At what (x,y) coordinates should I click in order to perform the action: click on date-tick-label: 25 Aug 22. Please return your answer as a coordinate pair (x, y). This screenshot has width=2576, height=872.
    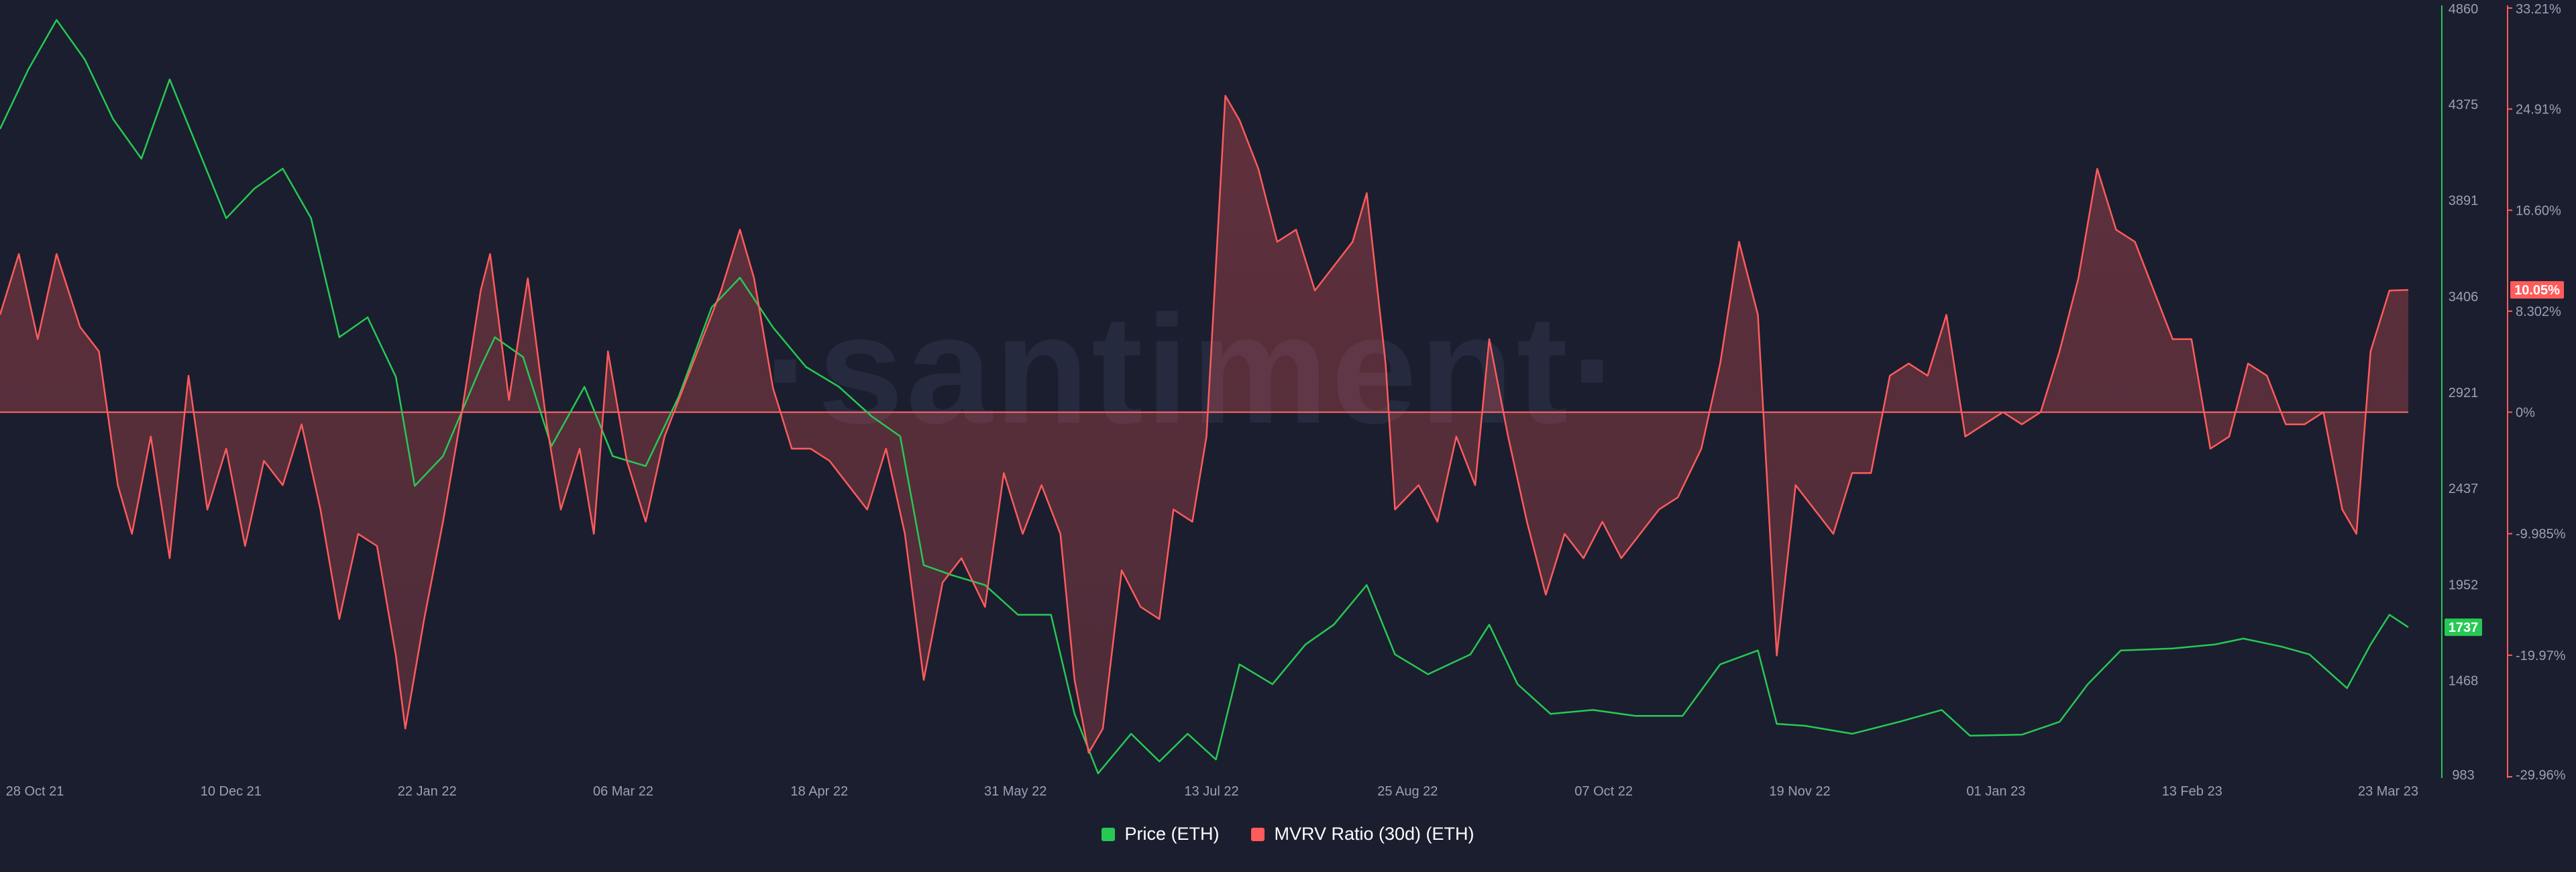
    Looking at the image, I should click on (1407, 791).